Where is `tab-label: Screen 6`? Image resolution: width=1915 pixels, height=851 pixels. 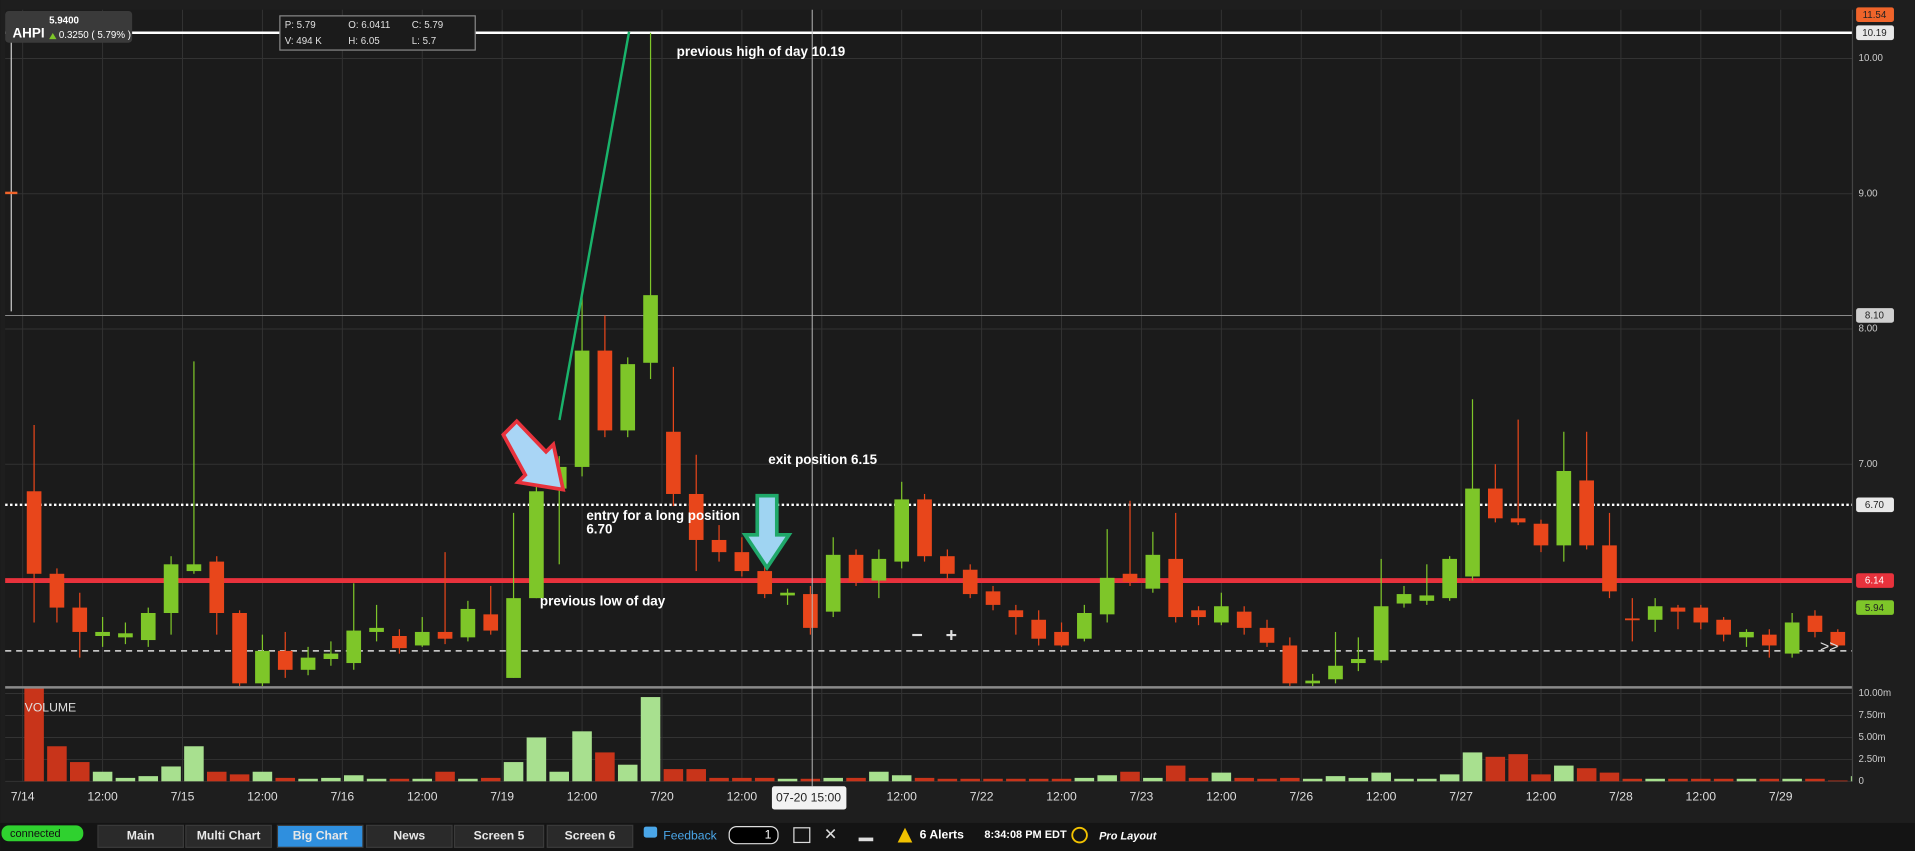 tab-label: Screen 6 is located at coordinates (590, 836).